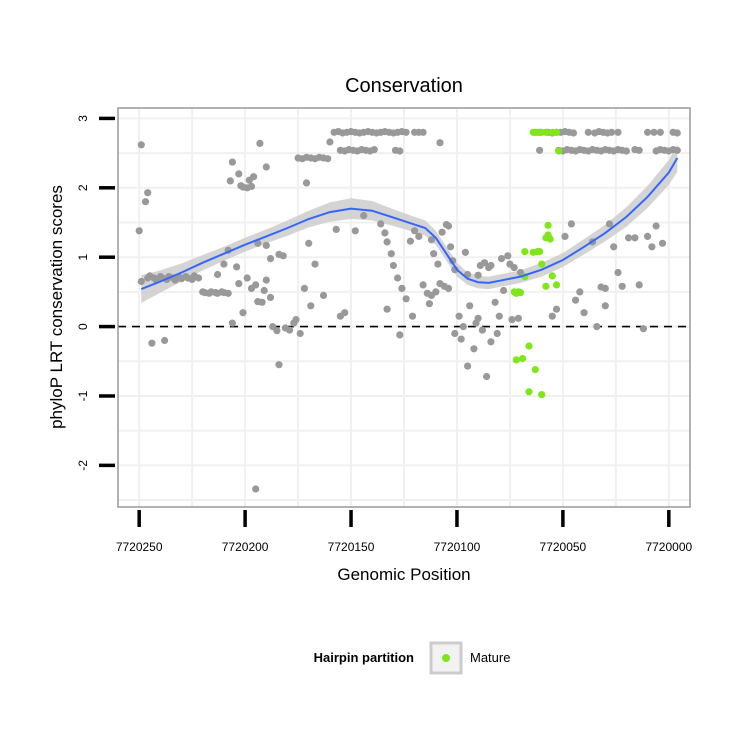 The image size is (750, 750). I want to click on y-tick-label: 0, so click(83, 326).